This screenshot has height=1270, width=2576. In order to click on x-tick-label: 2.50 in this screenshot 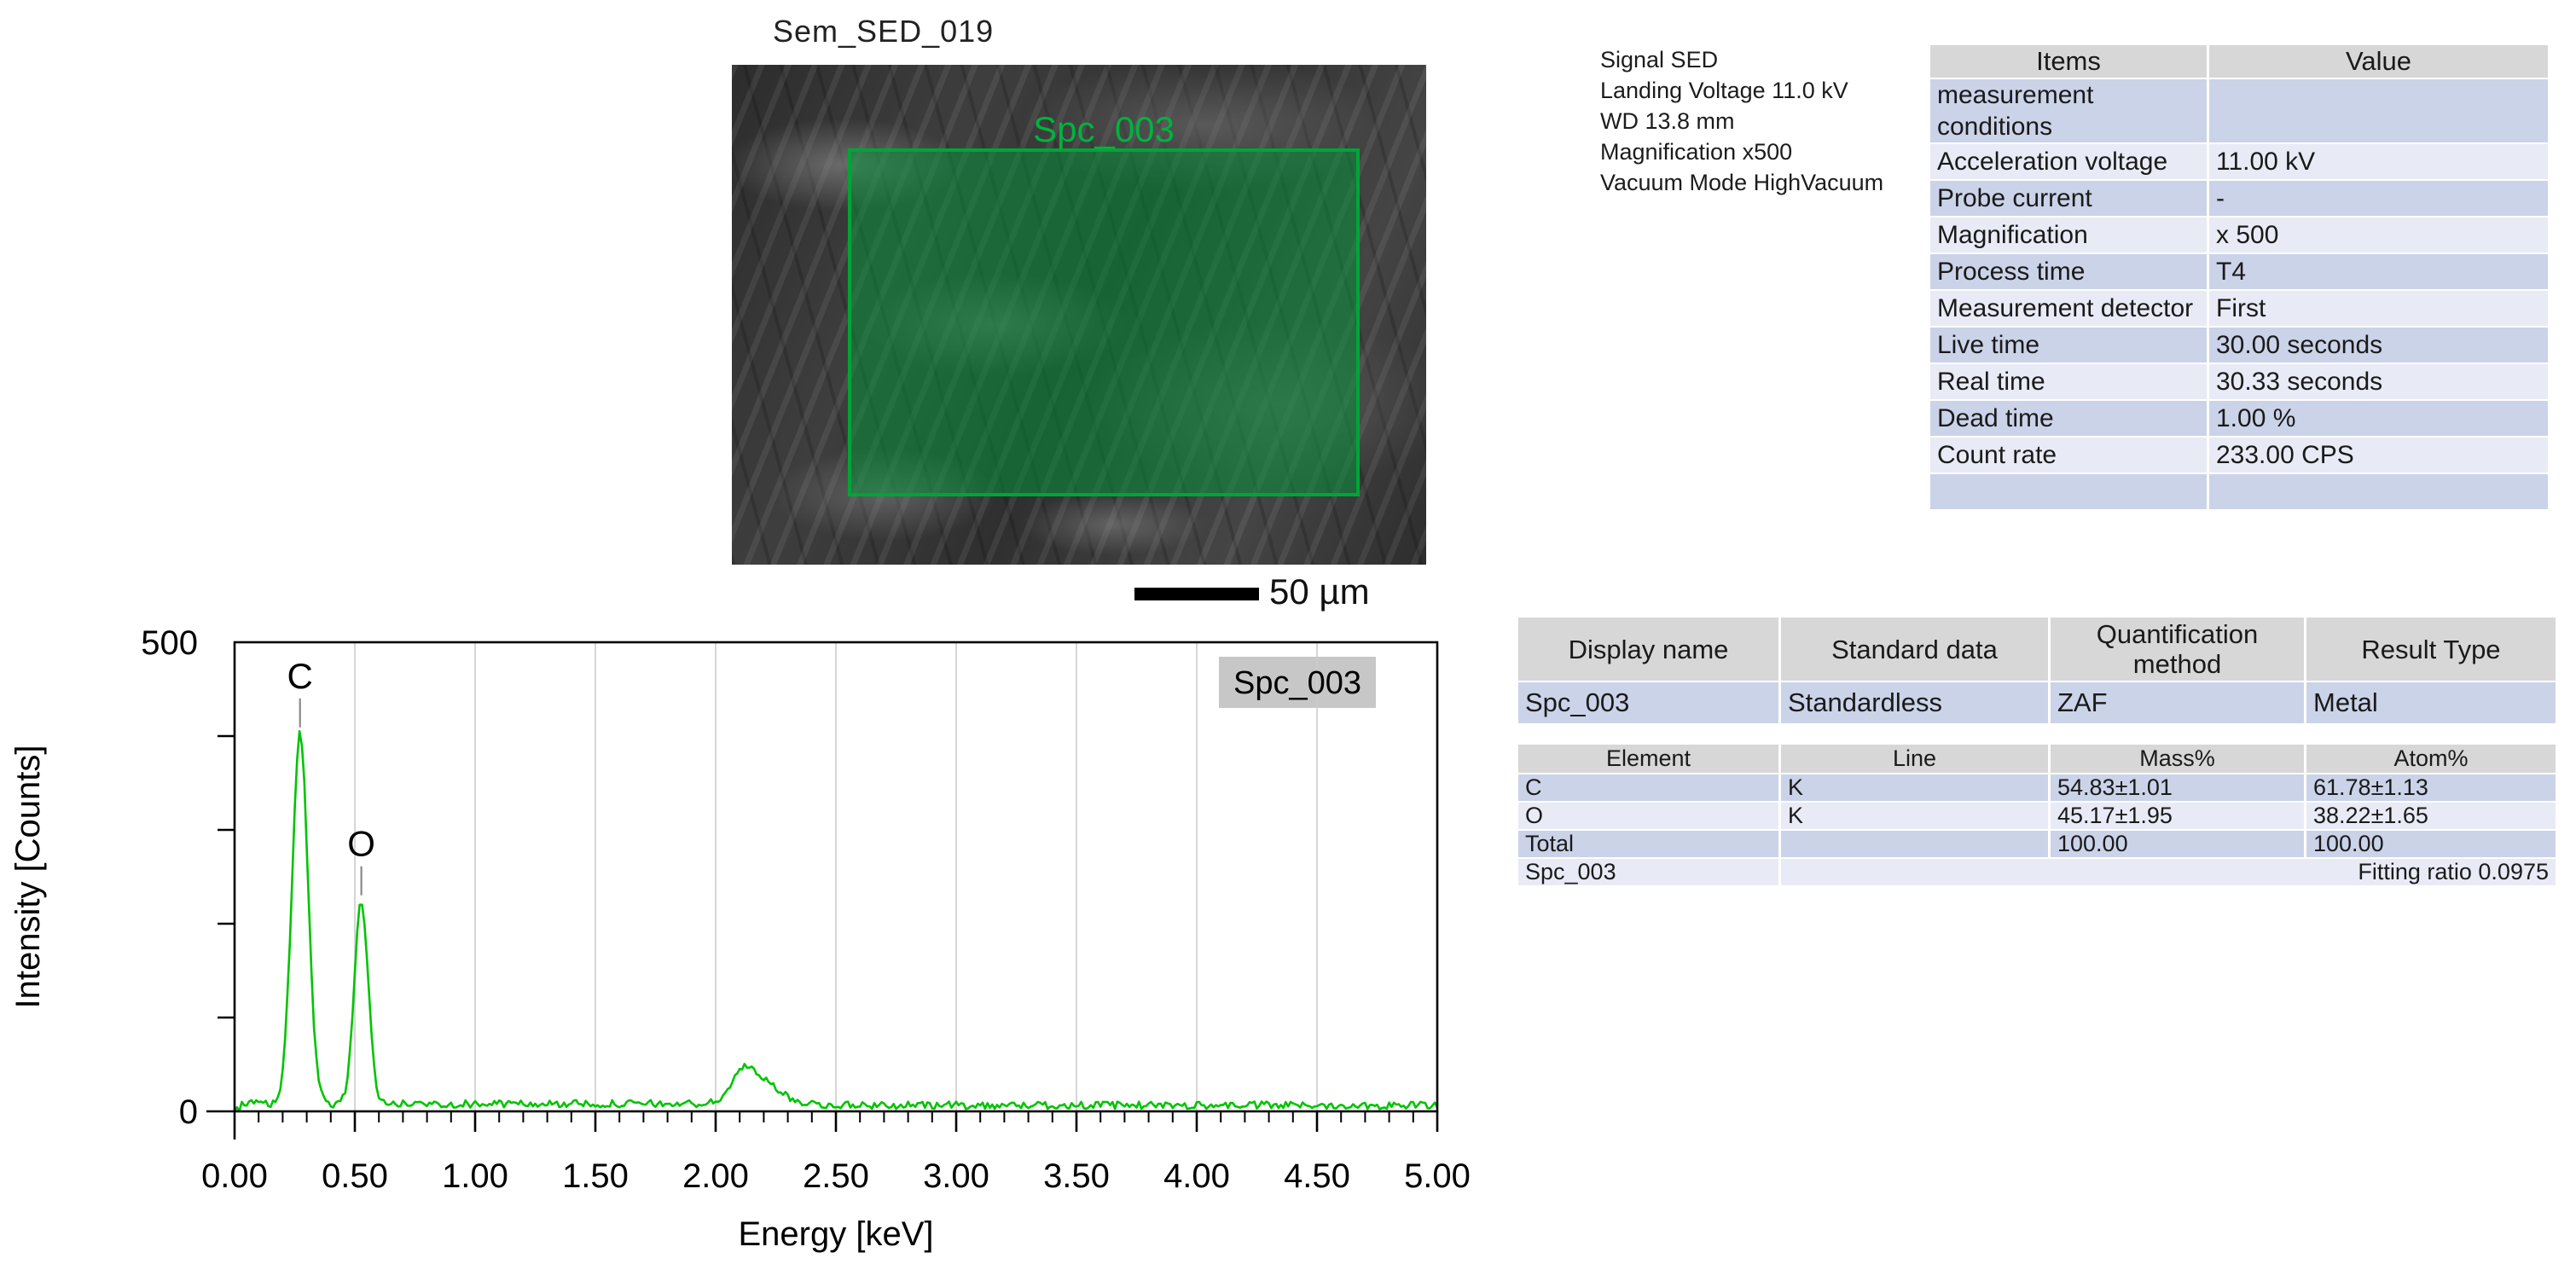, I will do `click(836, 1176)`.